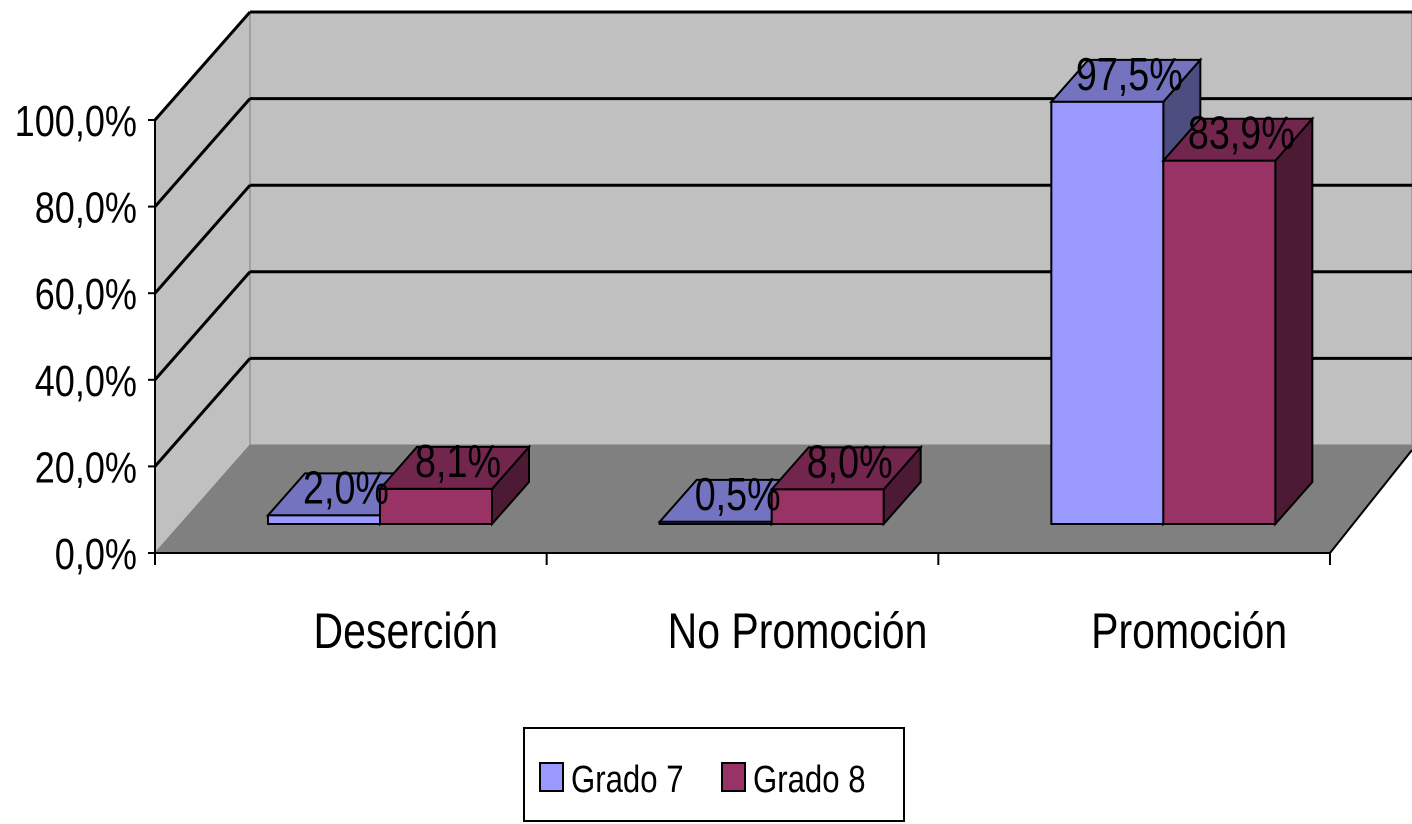 The width and height of the screenshot is (1412, 824). What do you see at coordinates (86, 467) in the screenshot?
I see `y-tick-label: 20,0%` at bounding box center [86, 467].